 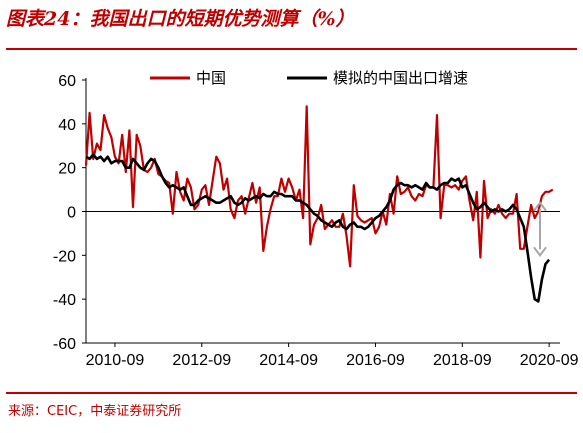 I want to click on title-divider, so click(x=291, y=49).